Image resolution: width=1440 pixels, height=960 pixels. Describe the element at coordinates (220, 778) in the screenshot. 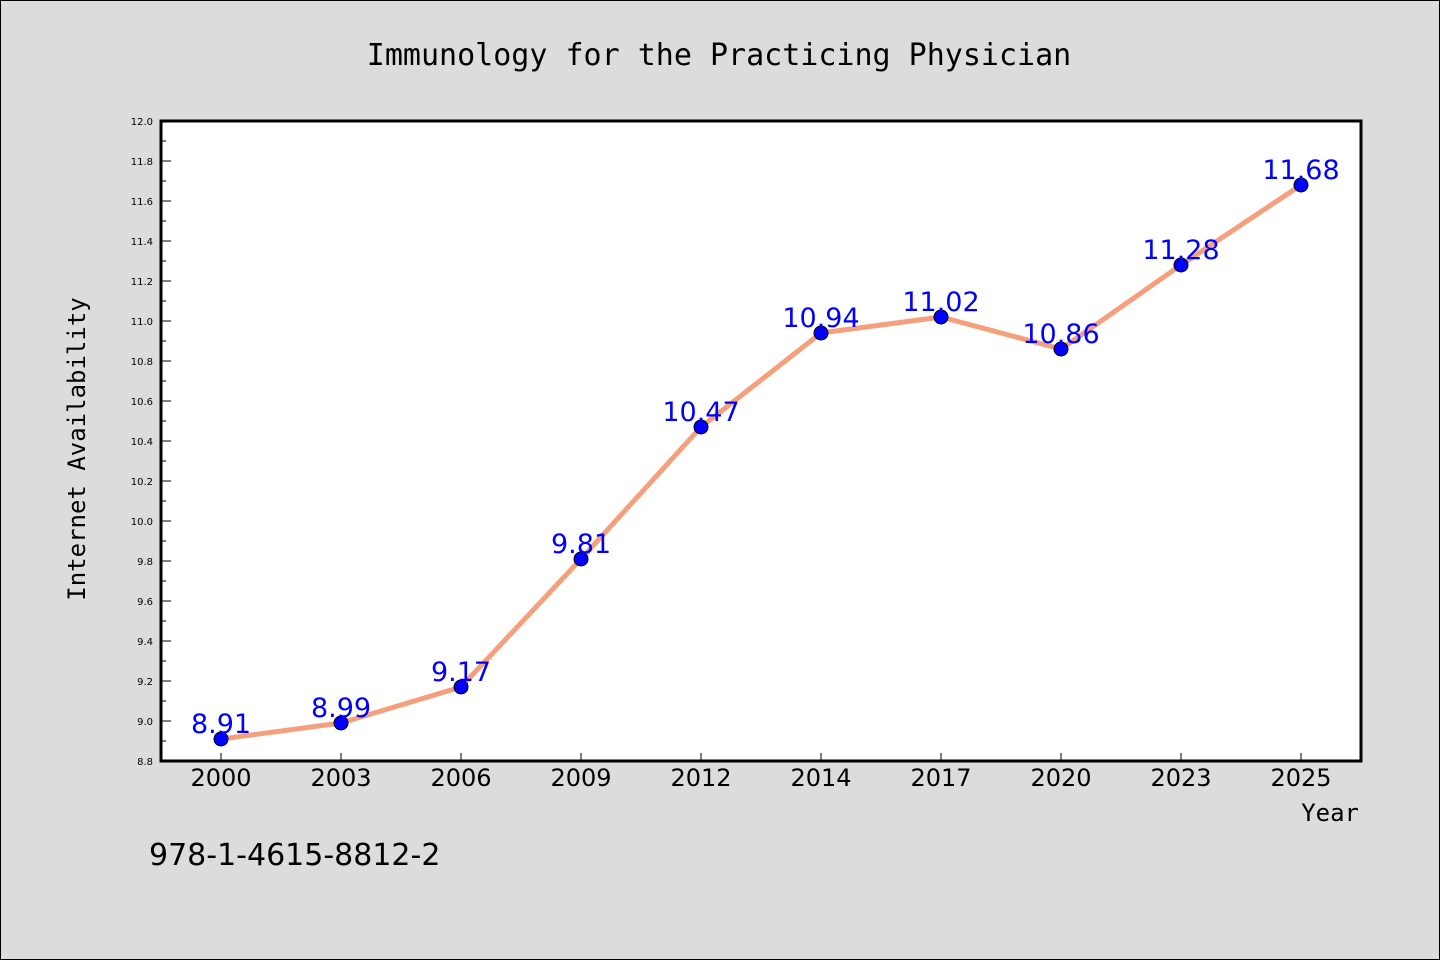

I see `x-tick-label: 2000` at that location.